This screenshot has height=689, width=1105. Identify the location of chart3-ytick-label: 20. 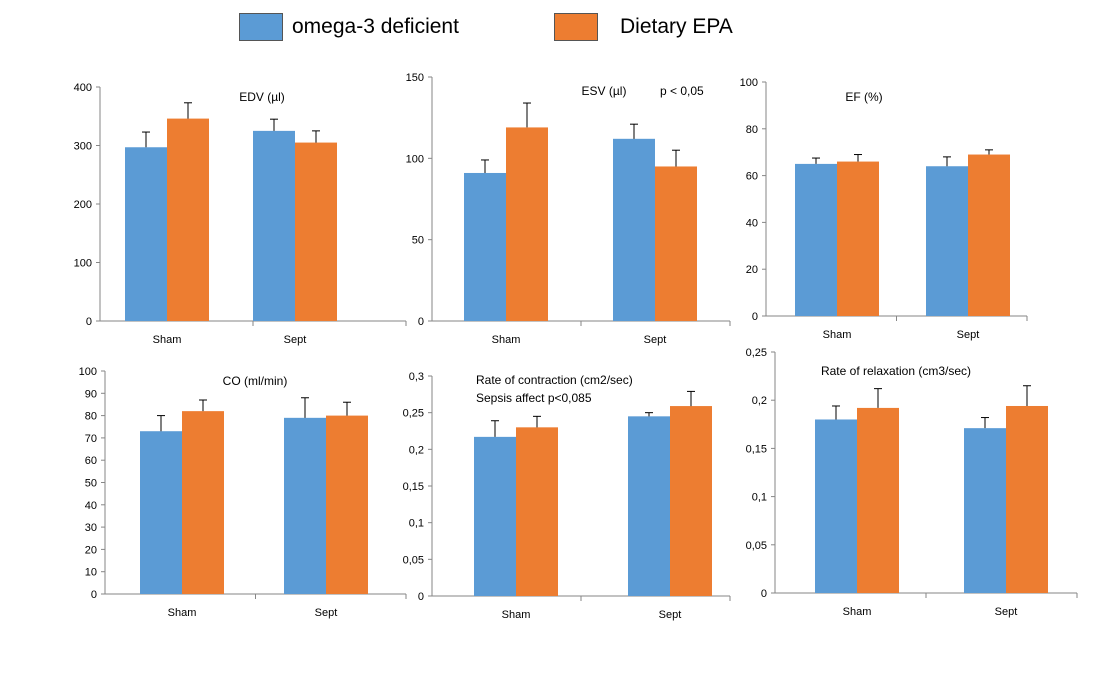
(752, 270).